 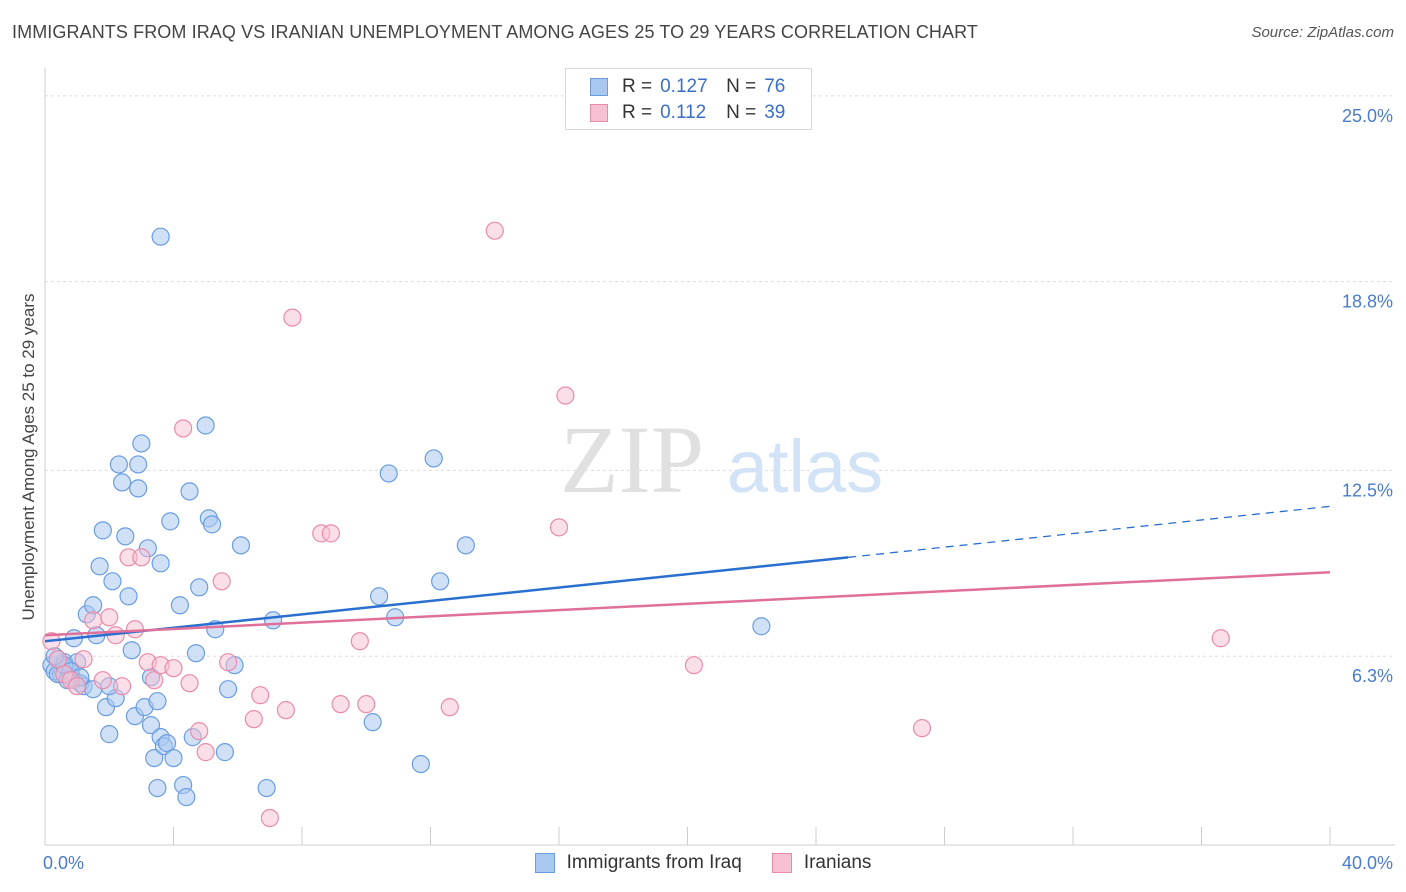 I want to click on y-tick-label: 6.3%, so click(x=1372, y=676).